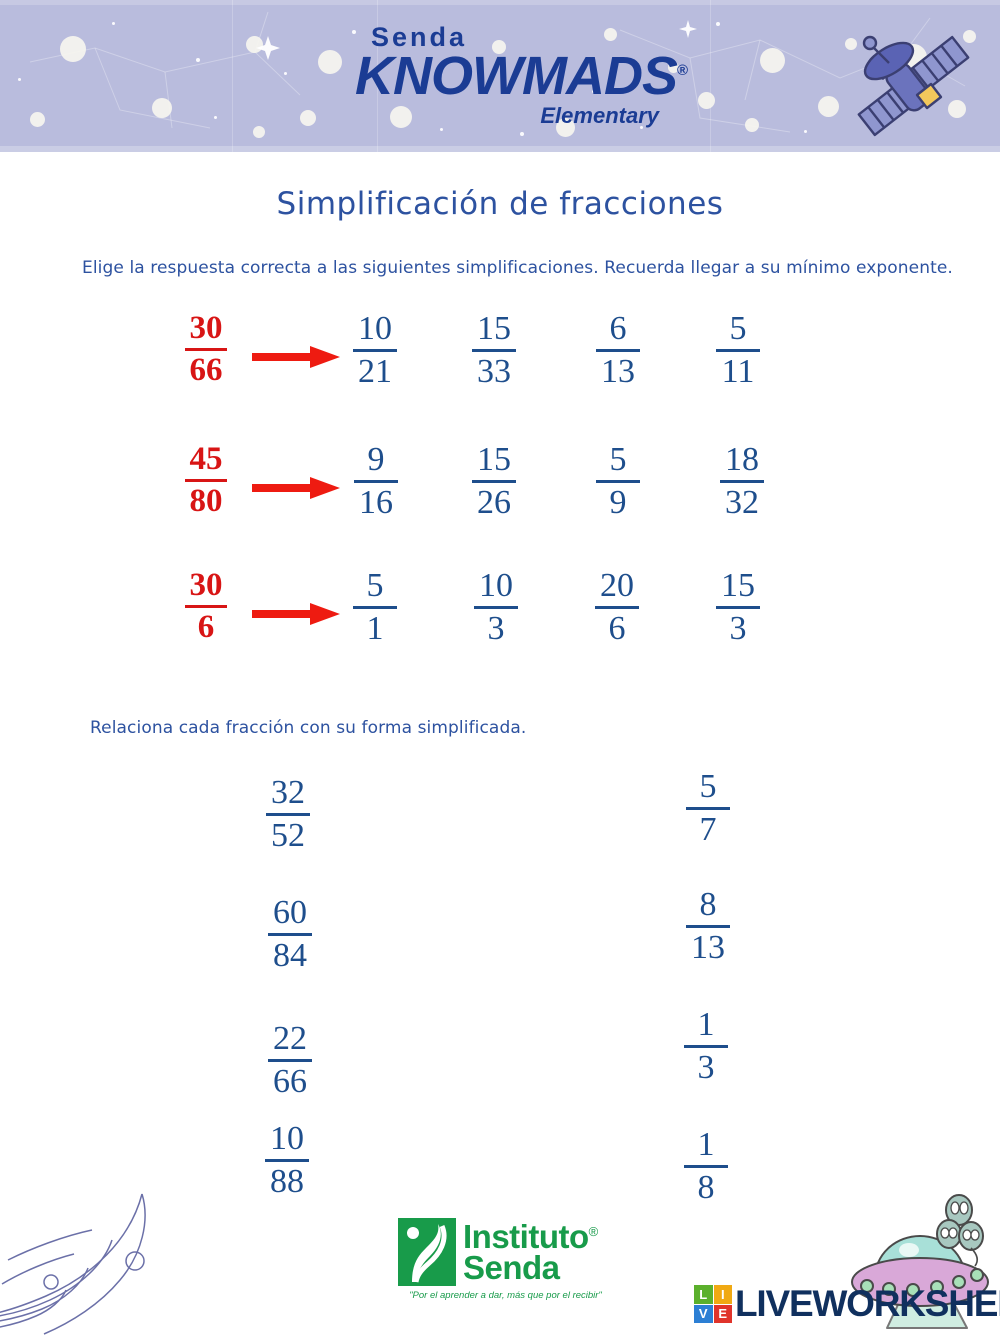  What do you see at coordinates (496, 606) in the screenshot?
I see `option-fraction: 10 3` at bounding box center [496, 606].